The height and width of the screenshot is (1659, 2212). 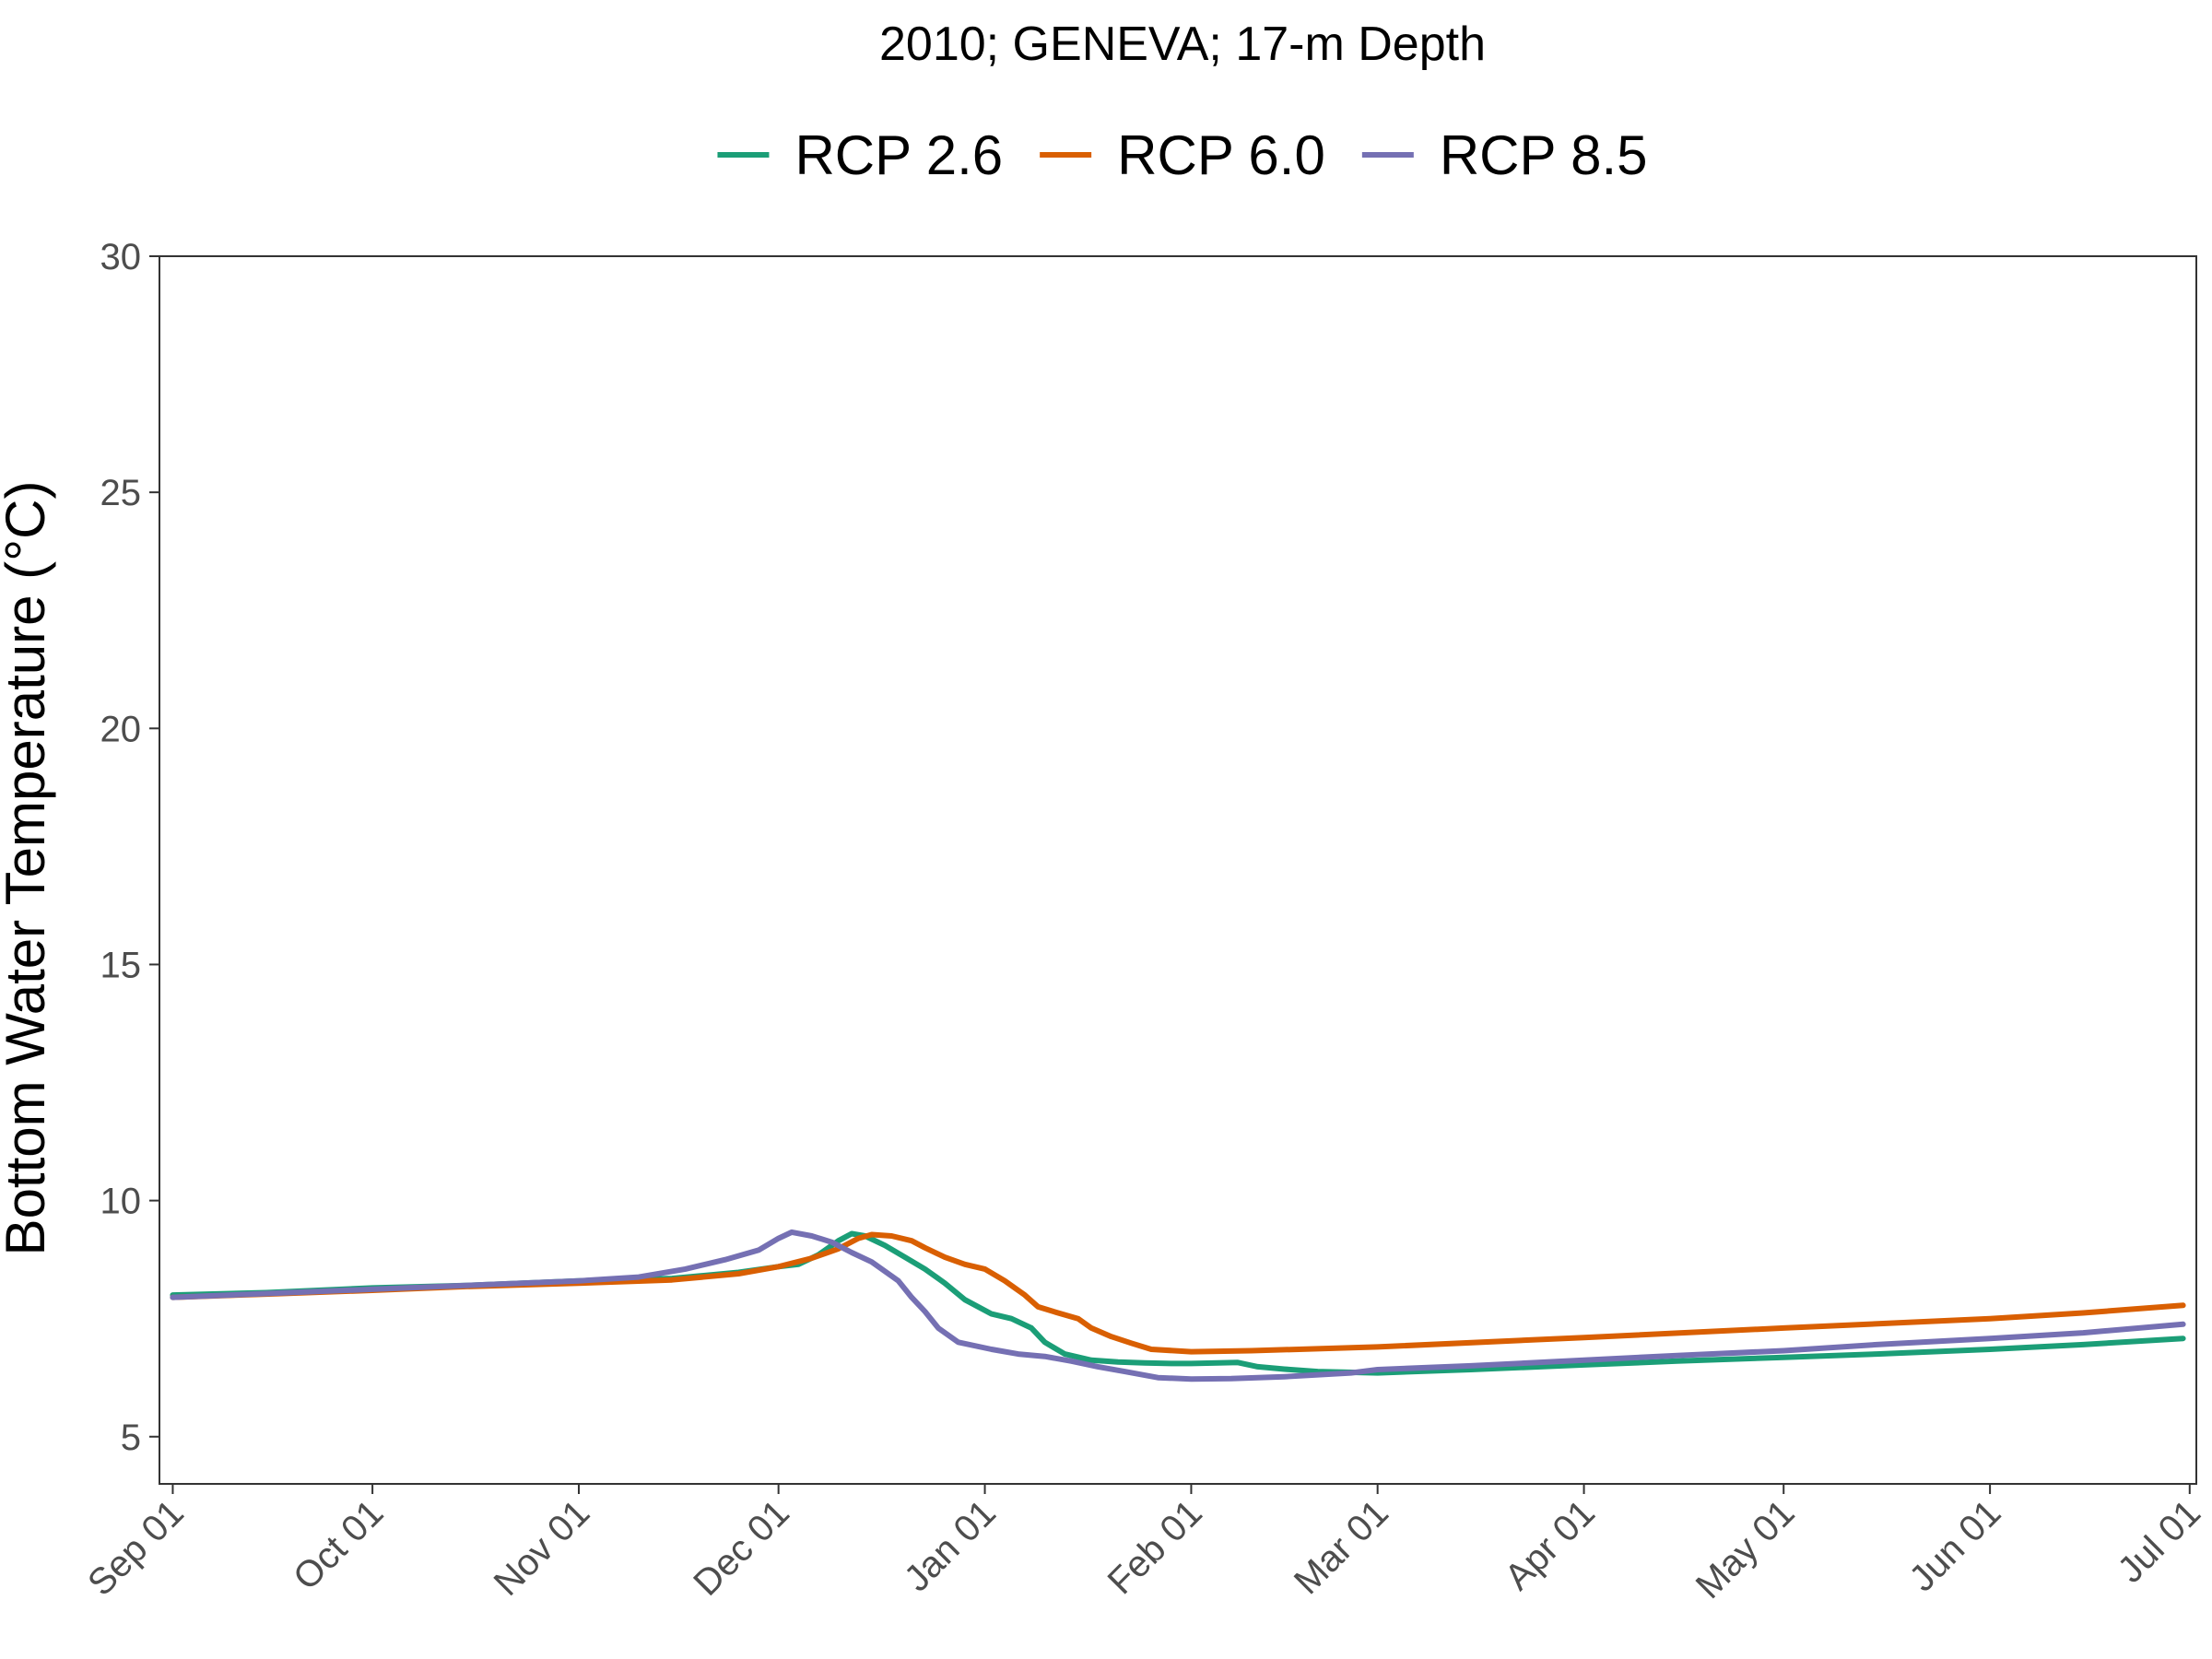 What do you see at coordinates (1155, 1547) in the screenshot?
I see `x-tick-label: Feb 01` at bounding box center [1155, 1547].